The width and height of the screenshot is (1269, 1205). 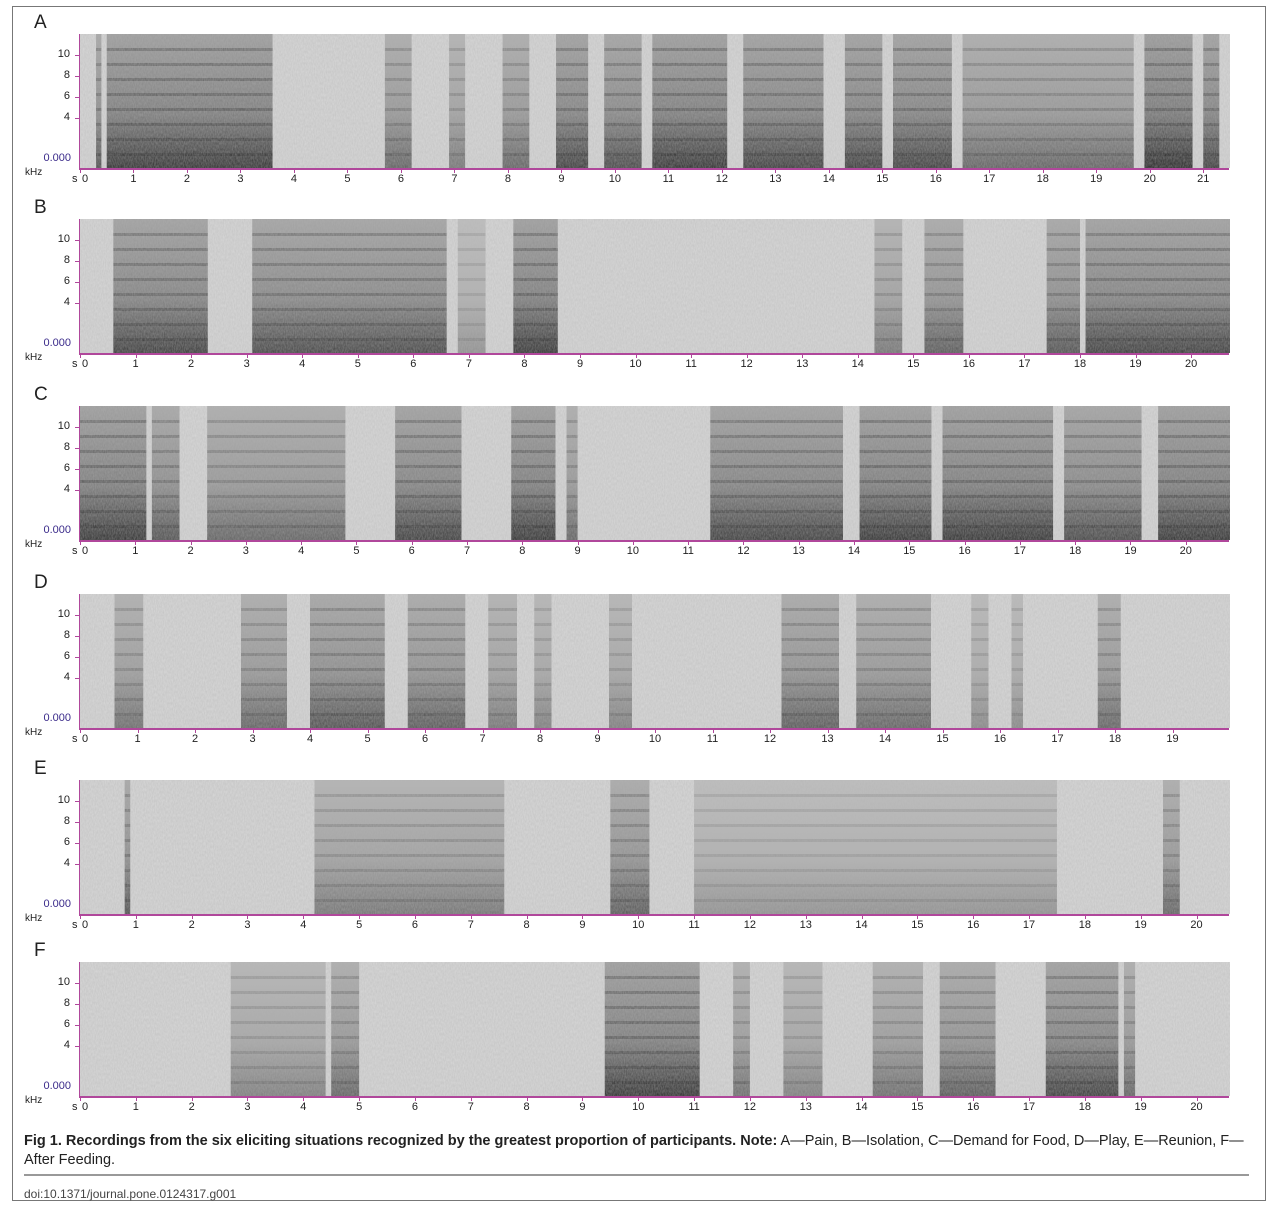 I want to click on x-tick-label: 4, so click(x=301, y=551).